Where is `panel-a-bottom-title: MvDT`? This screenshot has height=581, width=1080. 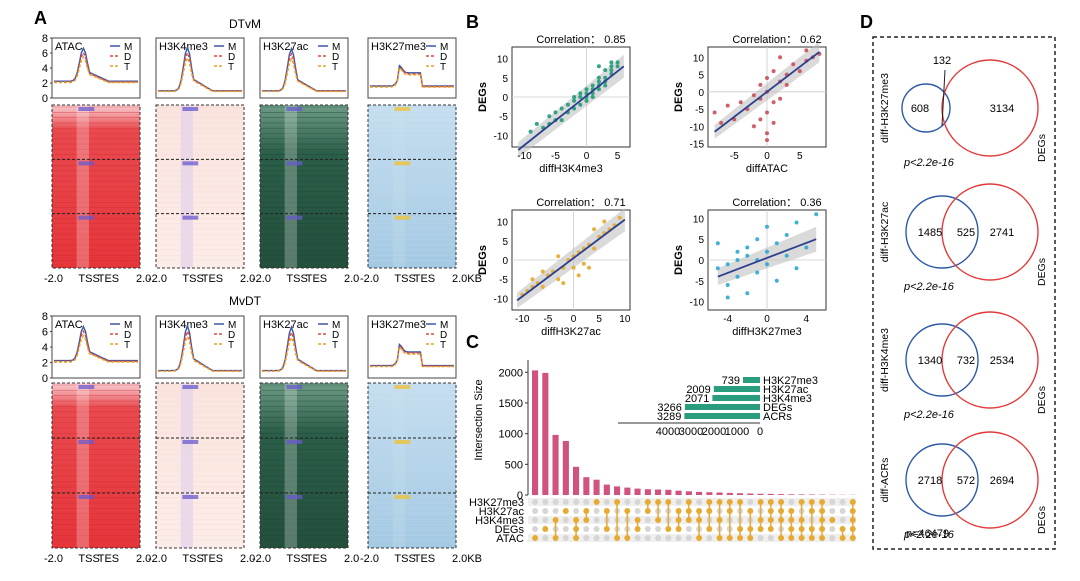 panel-a-bottom-title: MvDT is located at coordinates (245, 301).